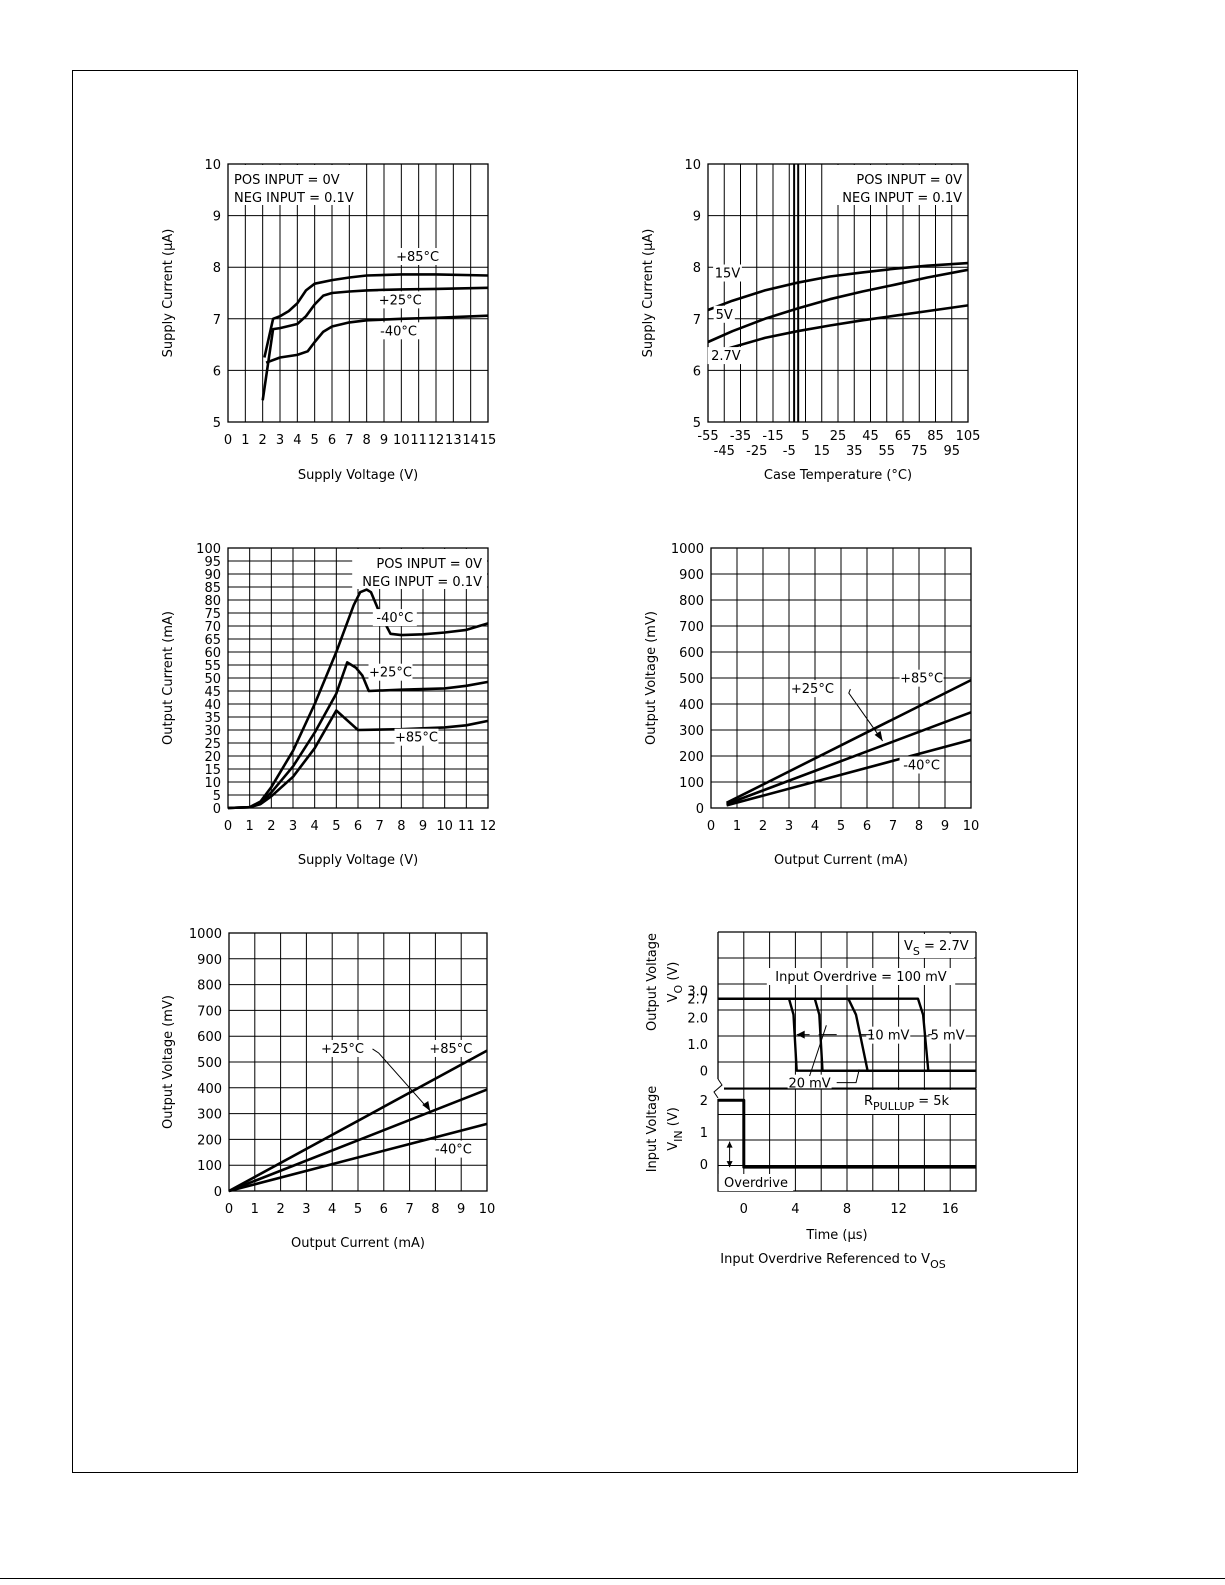 This screenshot has width=1225, height=1585. I want to click on x-tick-label: -45, so click(724, 451).